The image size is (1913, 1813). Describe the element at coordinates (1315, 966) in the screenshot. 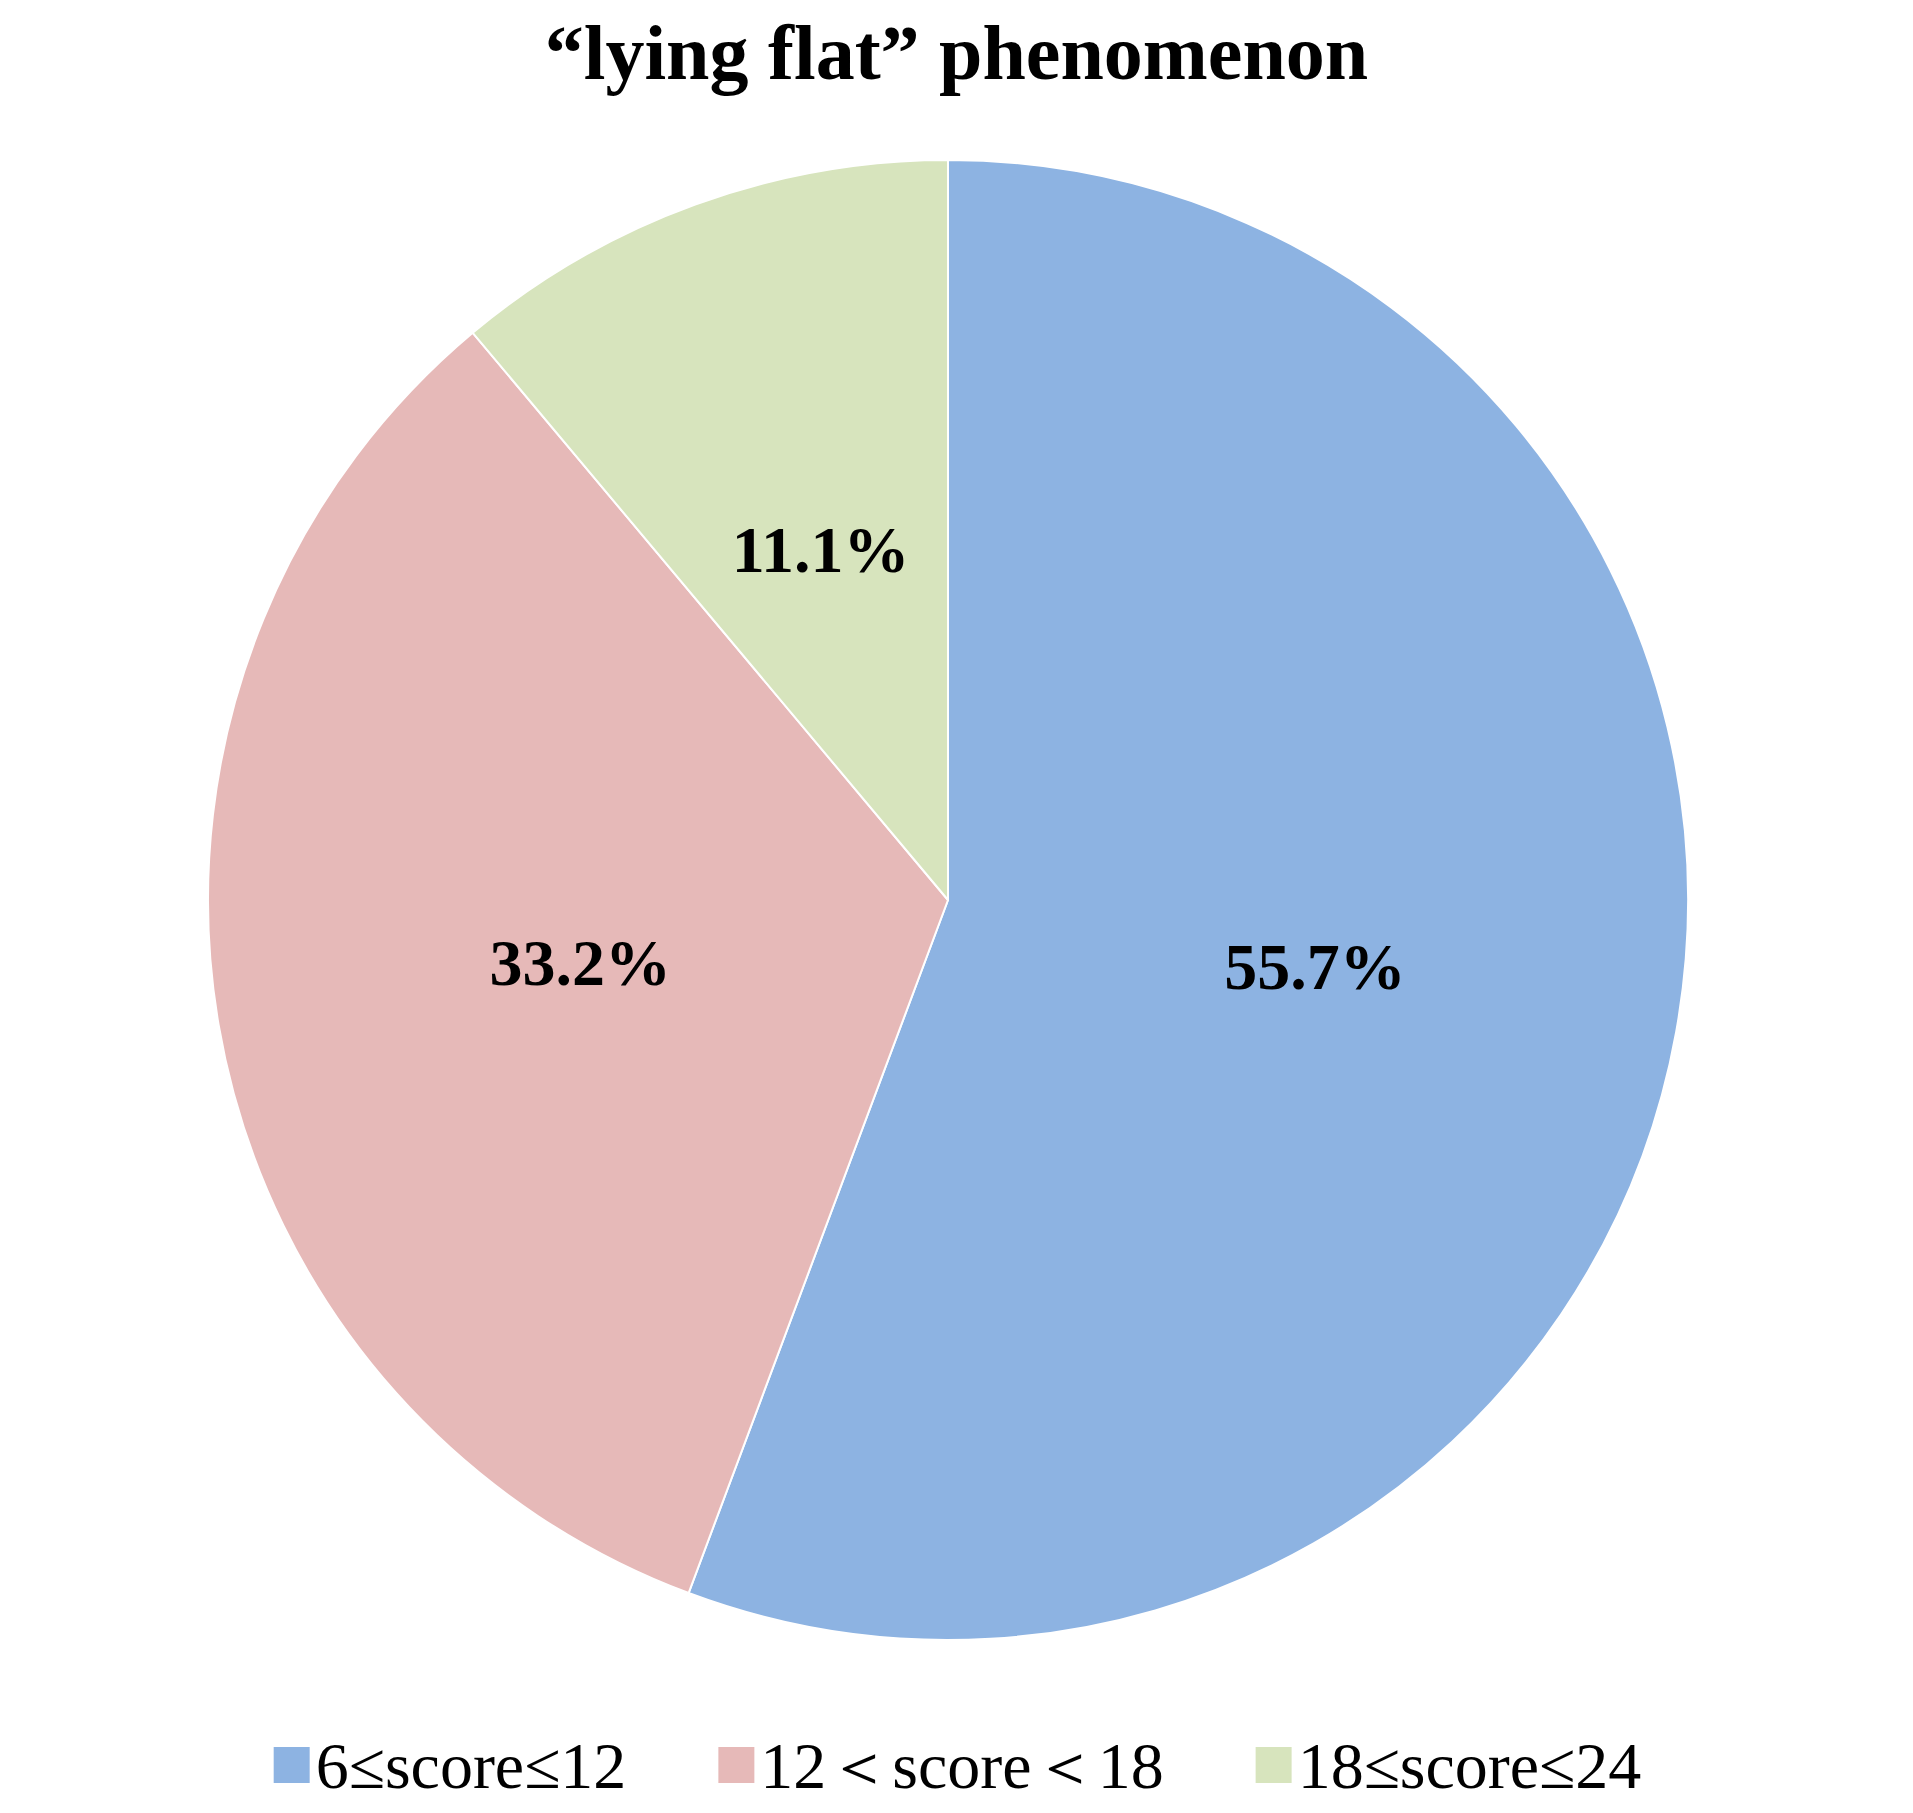

I see `data-label: 55.7%` at that location.